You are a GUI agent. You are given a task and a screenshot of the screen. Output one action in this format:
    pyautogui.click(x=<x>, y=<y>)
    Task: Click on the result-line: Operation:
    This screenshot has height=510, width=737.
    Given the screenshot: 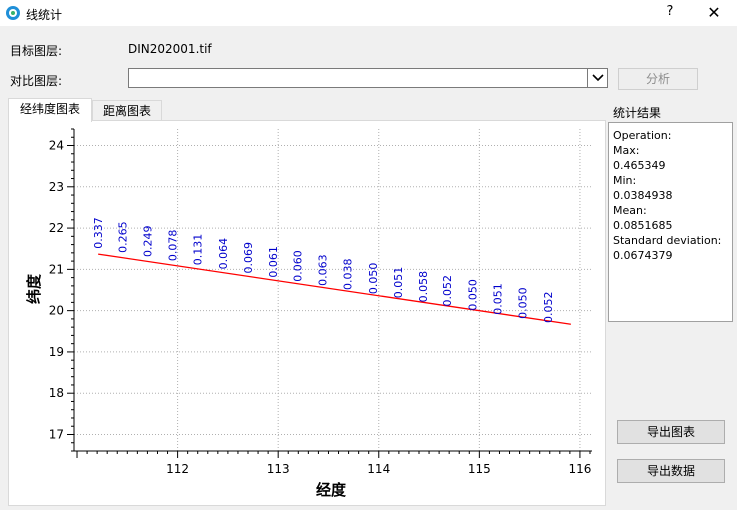 What is the action you would take?
    pyautogui.click(x=642, y=135)
    